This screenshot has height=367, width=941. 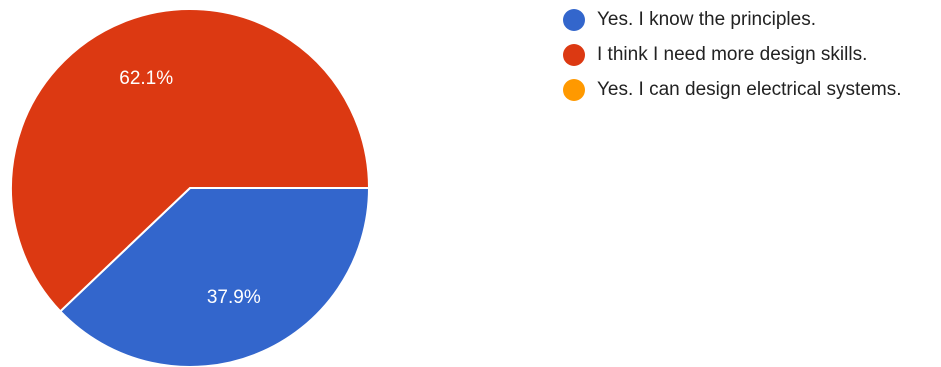 What do you see at coordinates (146, 78) in the screenshot?
I see `pie-slice-label-1: 62.1%` at bounding box center [146, 78].